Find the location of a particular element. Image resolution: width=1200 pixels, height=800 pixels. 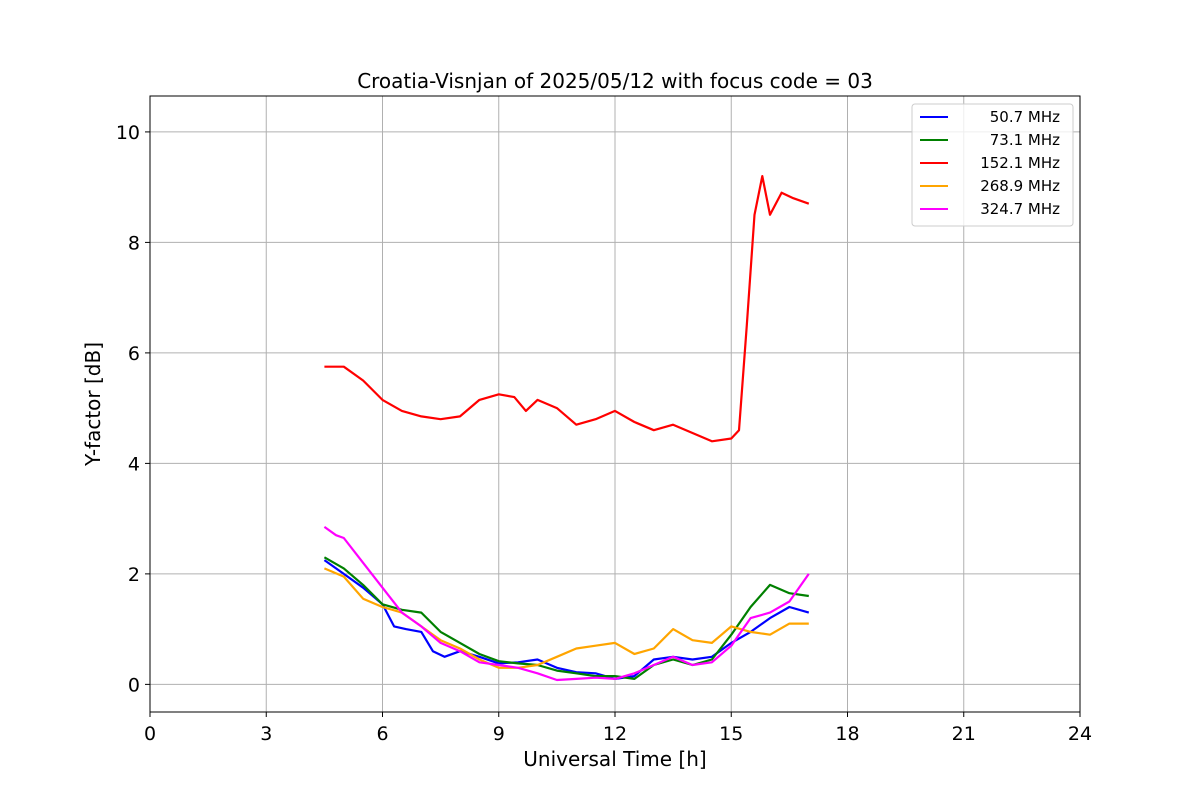

legend-label-3: 268.9 MHz is located at coordinates (1020, 186).